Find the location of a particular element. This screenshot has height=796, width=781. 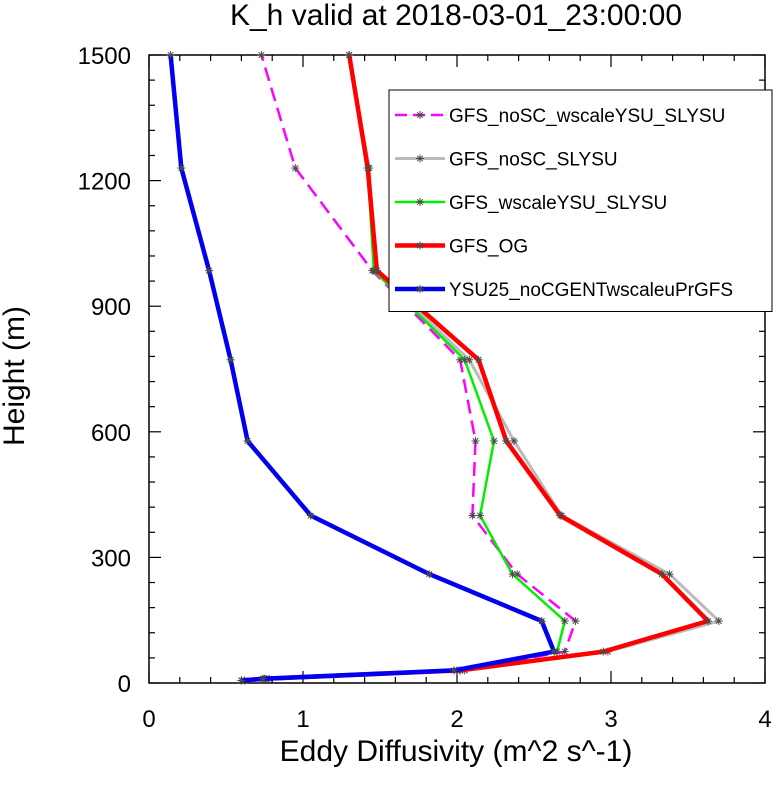

legend-label: GFS_wscaleYSU_SLYSU is located at coordinates (558, 203).